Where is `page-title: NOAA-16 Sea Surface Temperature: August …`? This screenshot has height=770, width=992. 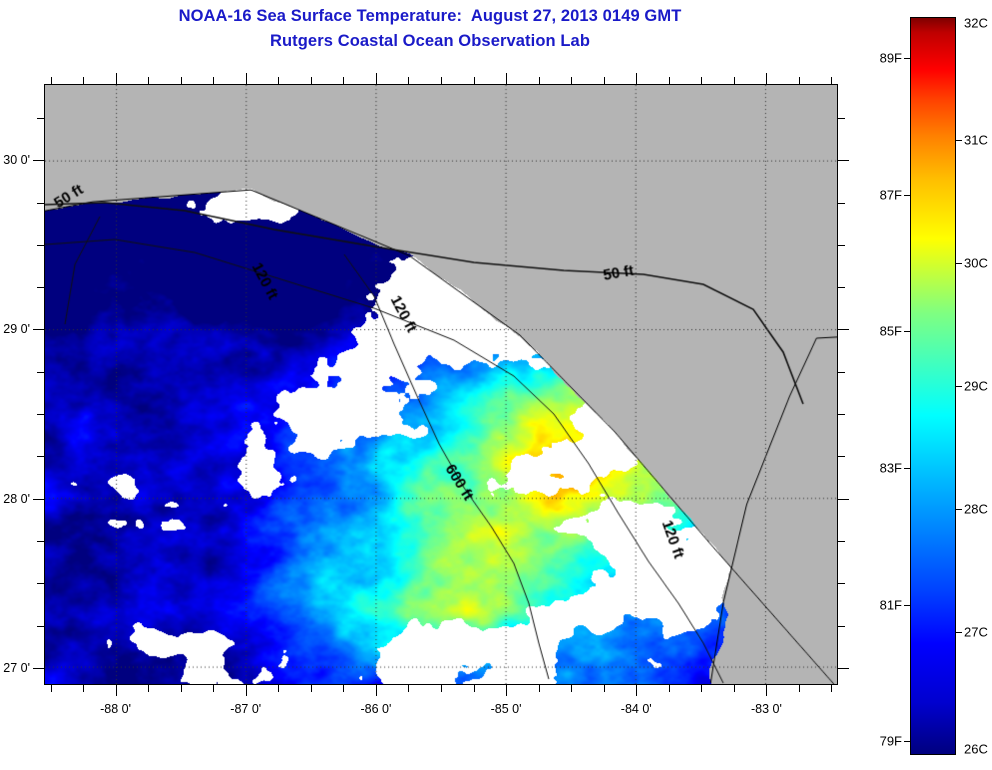 page-title: NOAA-16 Sea Surface Temperature: August … is located at coordinates (430, 16).